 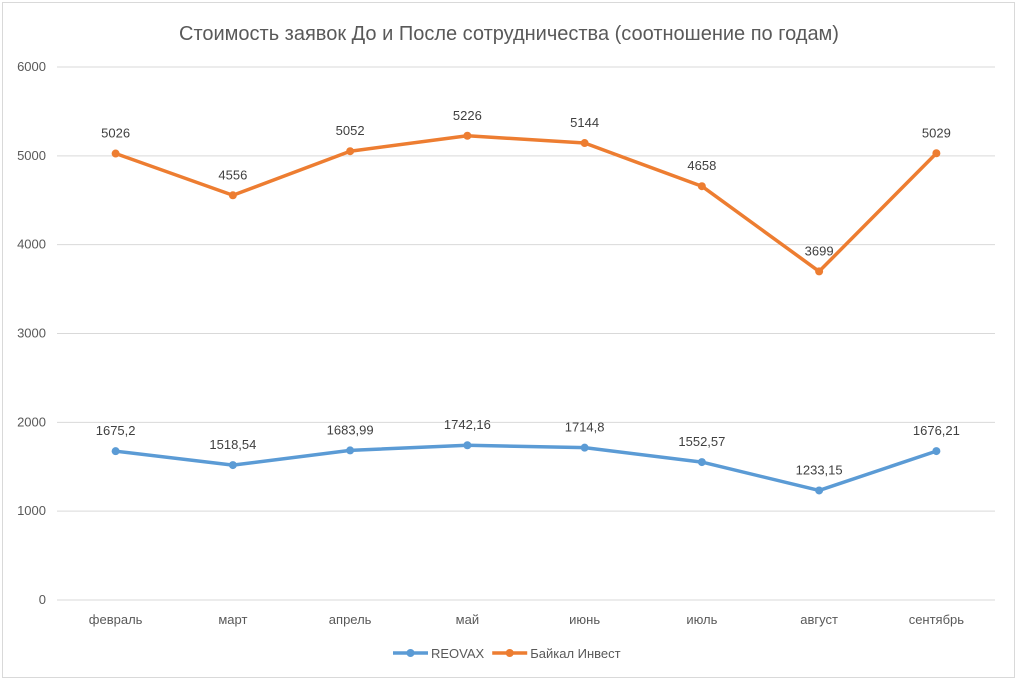 What do you see at coordinates (467, 424) in the screenshot?
I see `data-label: 1742,16` at bounding box center [467, 424].